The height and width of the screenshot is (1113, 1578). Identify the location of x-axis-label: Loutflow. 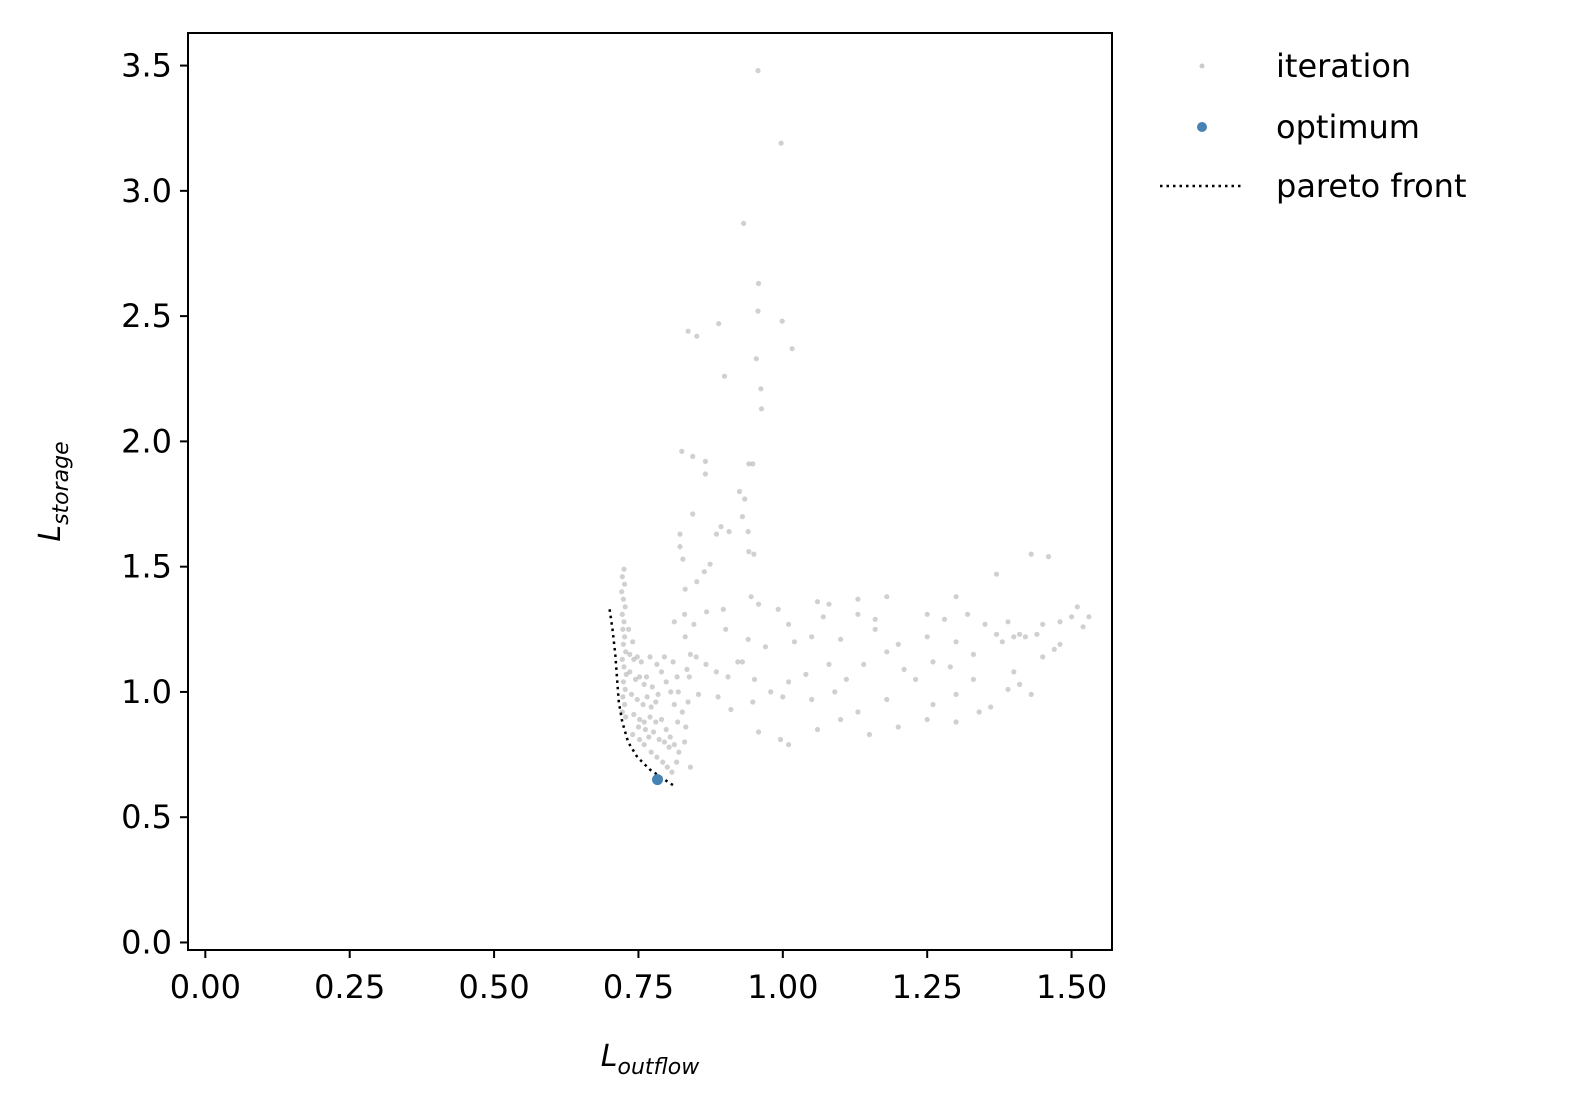
(650, 1059).